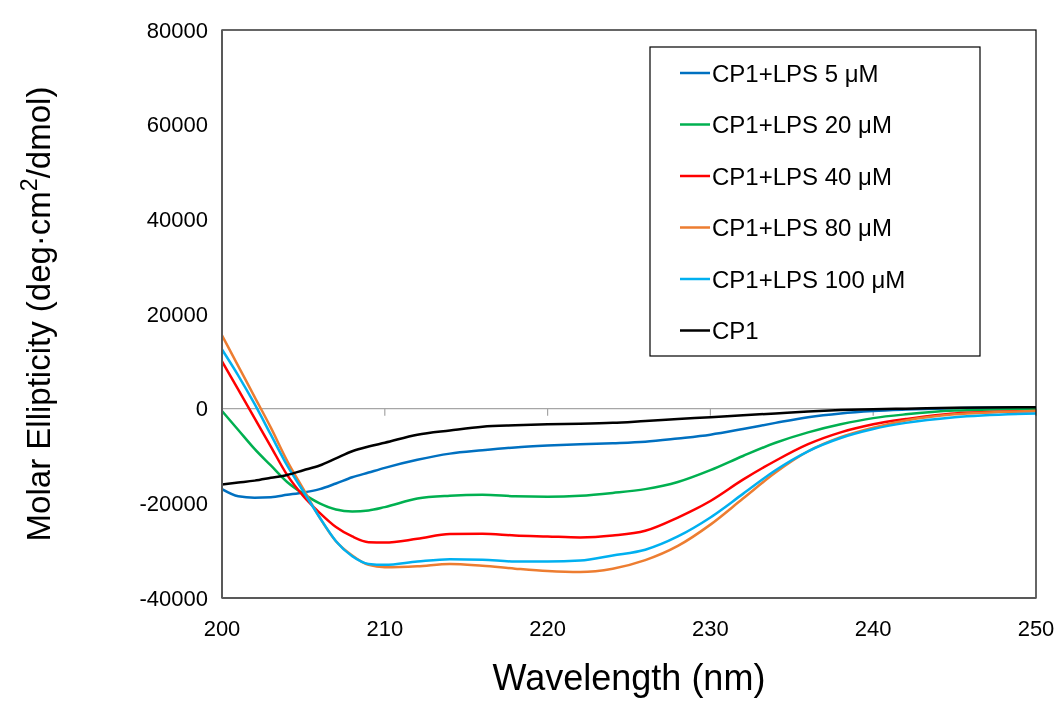  What do you see at coordinates (547, 628) in the screenshot?
I see `x-tick-label: 220` at bounding box center [547, 628].